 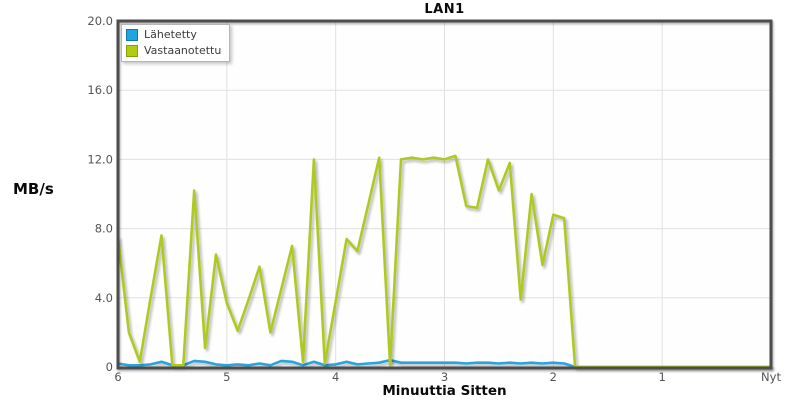 I want to click on y-tick-label: 20.0, so click(x=100, y=21).